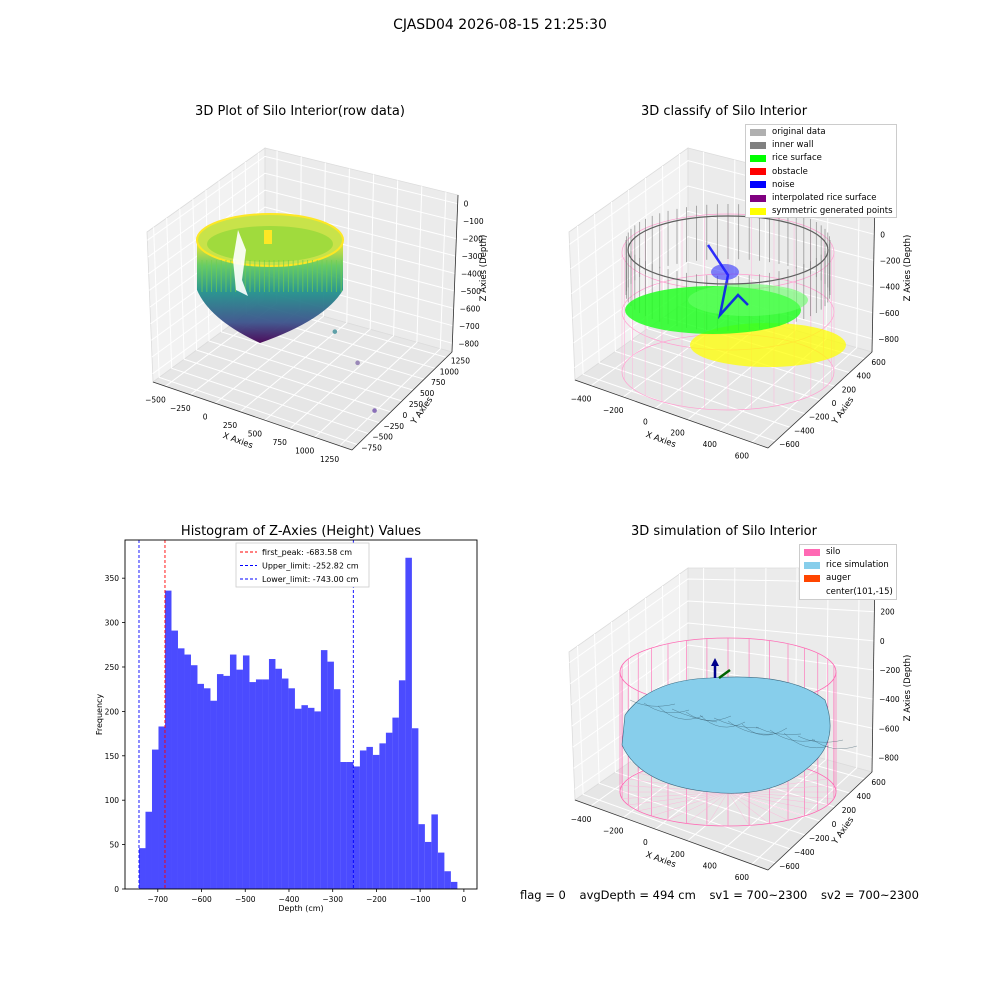 This screenshot has width=1000, height=1000. What do you see at coordinates (677, 854) in the screenshot?
I see `p4-xtick-label: 200` at bounding box center [677, 854].